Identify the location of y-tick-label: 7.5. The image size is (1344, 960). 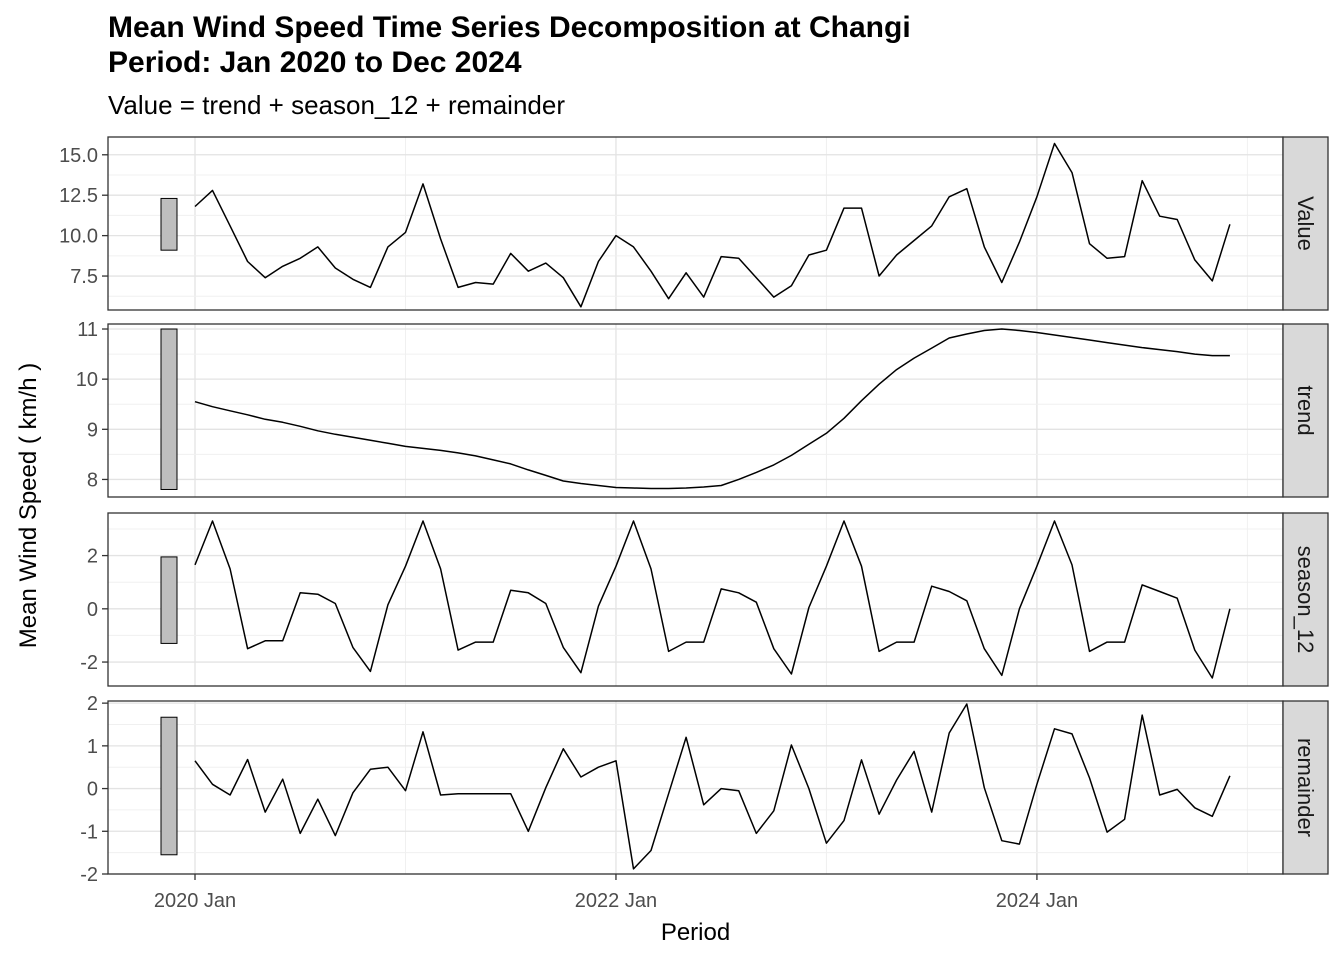
(84, 277).